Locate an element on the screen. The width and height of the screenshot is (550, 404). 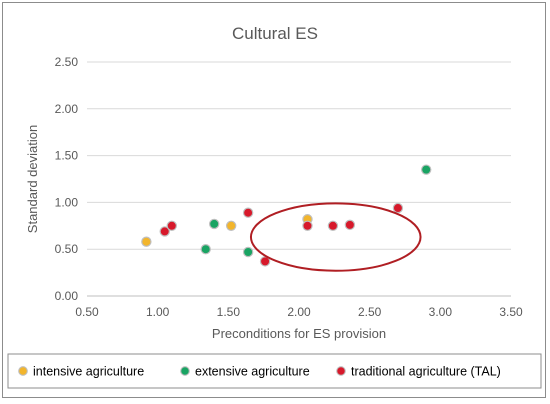
highlight-ellipse is located at coordinates (335, 237).